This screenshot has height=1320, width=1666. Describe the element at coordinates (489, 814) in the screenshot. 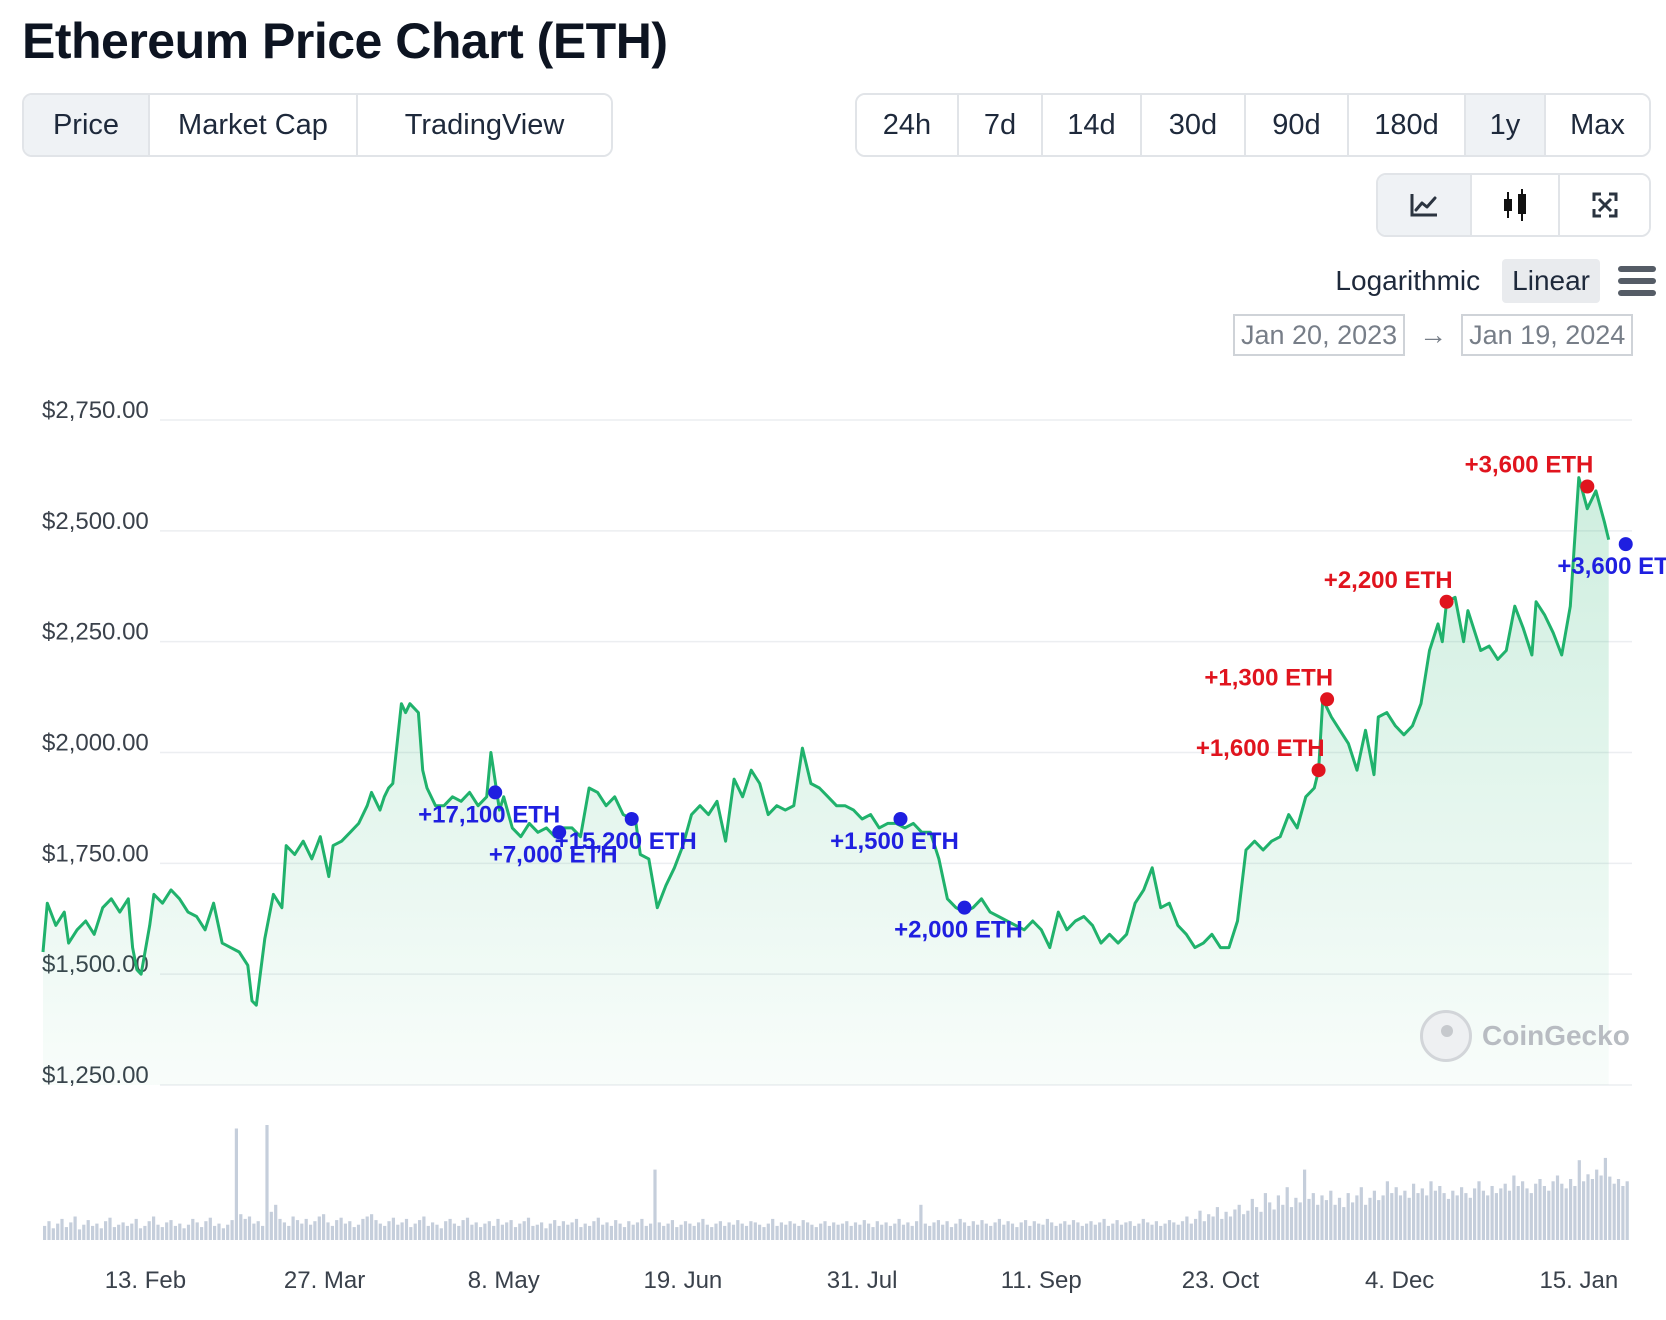

I see `trade-label: +17,100 ETH` at that location.